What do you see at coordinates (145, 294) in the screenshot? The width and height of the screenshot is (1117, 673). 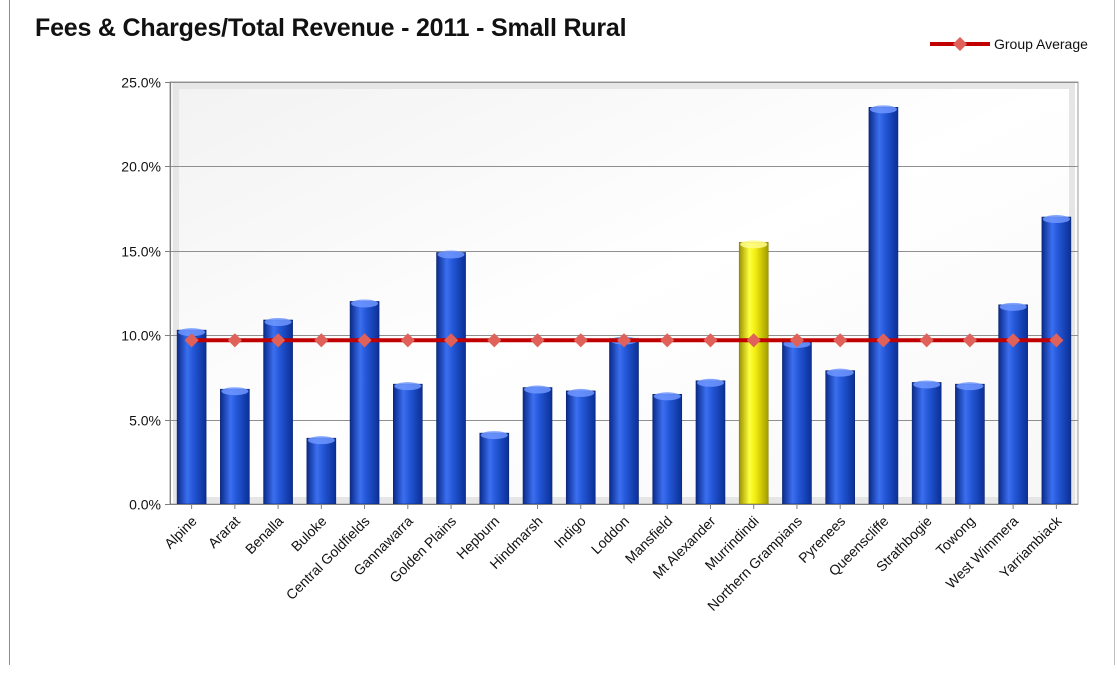 I see `y-axis: 0.0% 5.0% 10.0% 15.0% 20.0% 25.0%` at bounding box center [145, 294].